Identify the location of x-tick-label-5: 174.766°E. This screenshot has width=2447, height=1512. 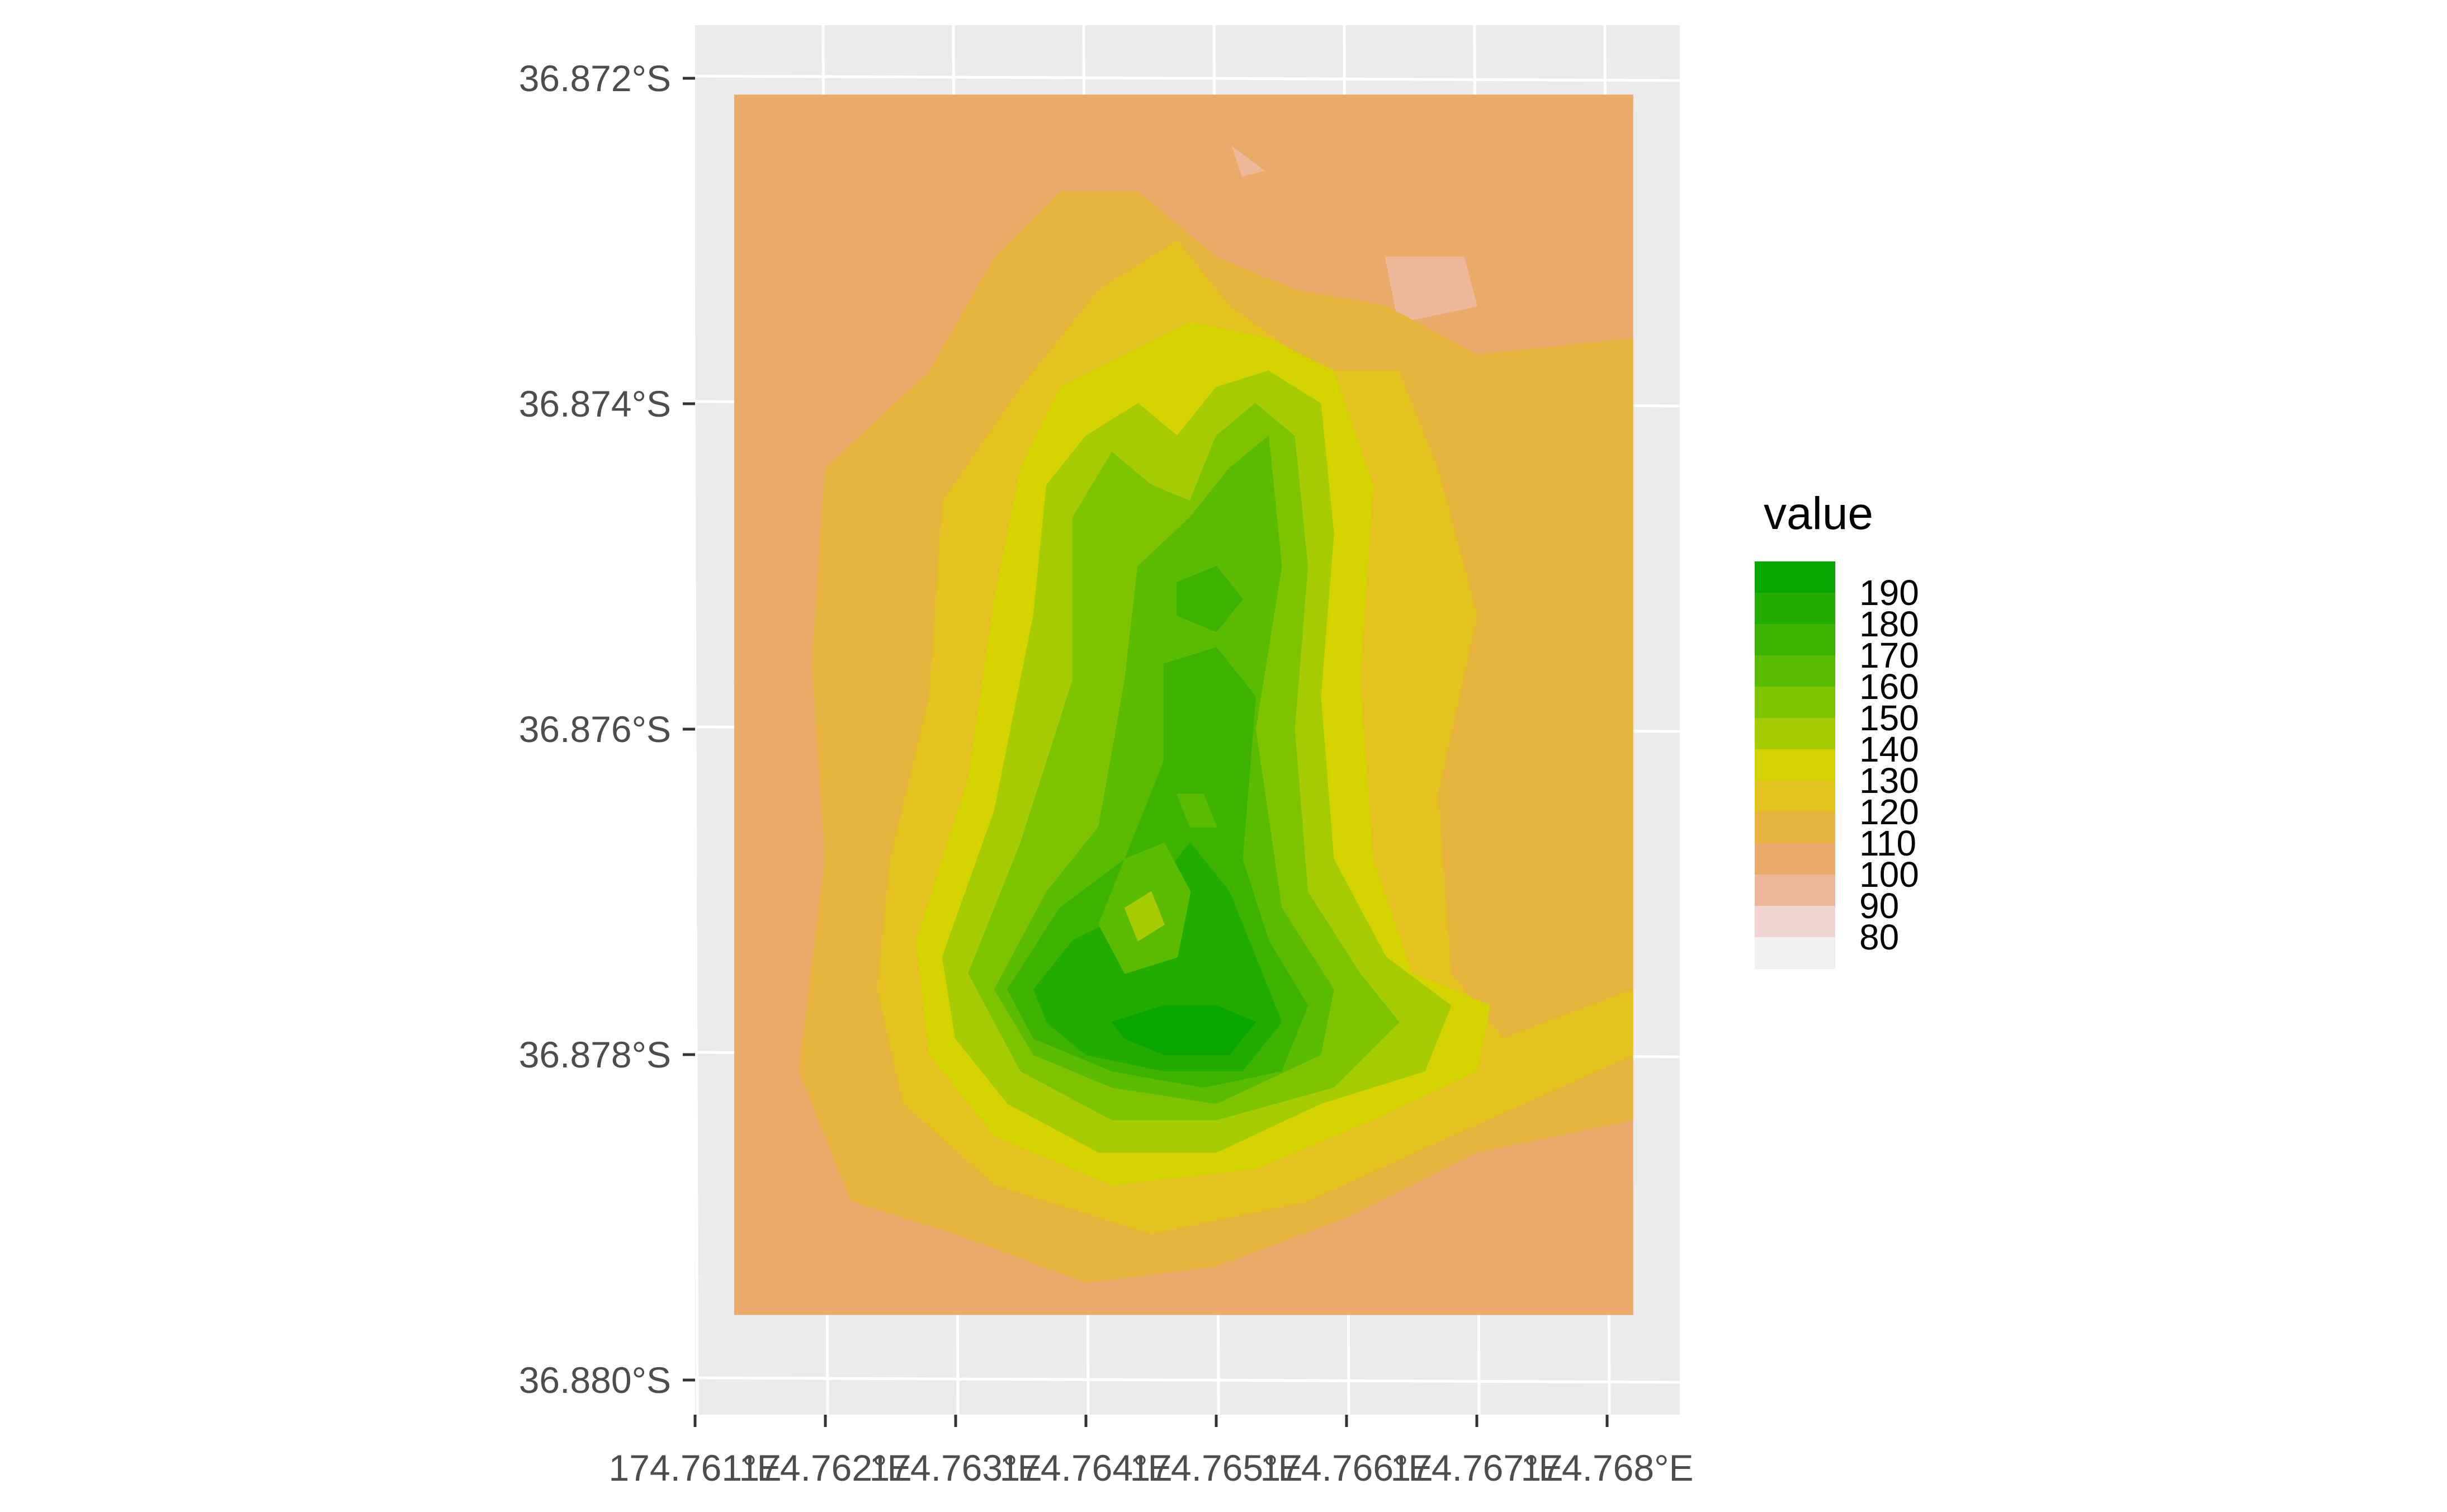
(1347, 1468).